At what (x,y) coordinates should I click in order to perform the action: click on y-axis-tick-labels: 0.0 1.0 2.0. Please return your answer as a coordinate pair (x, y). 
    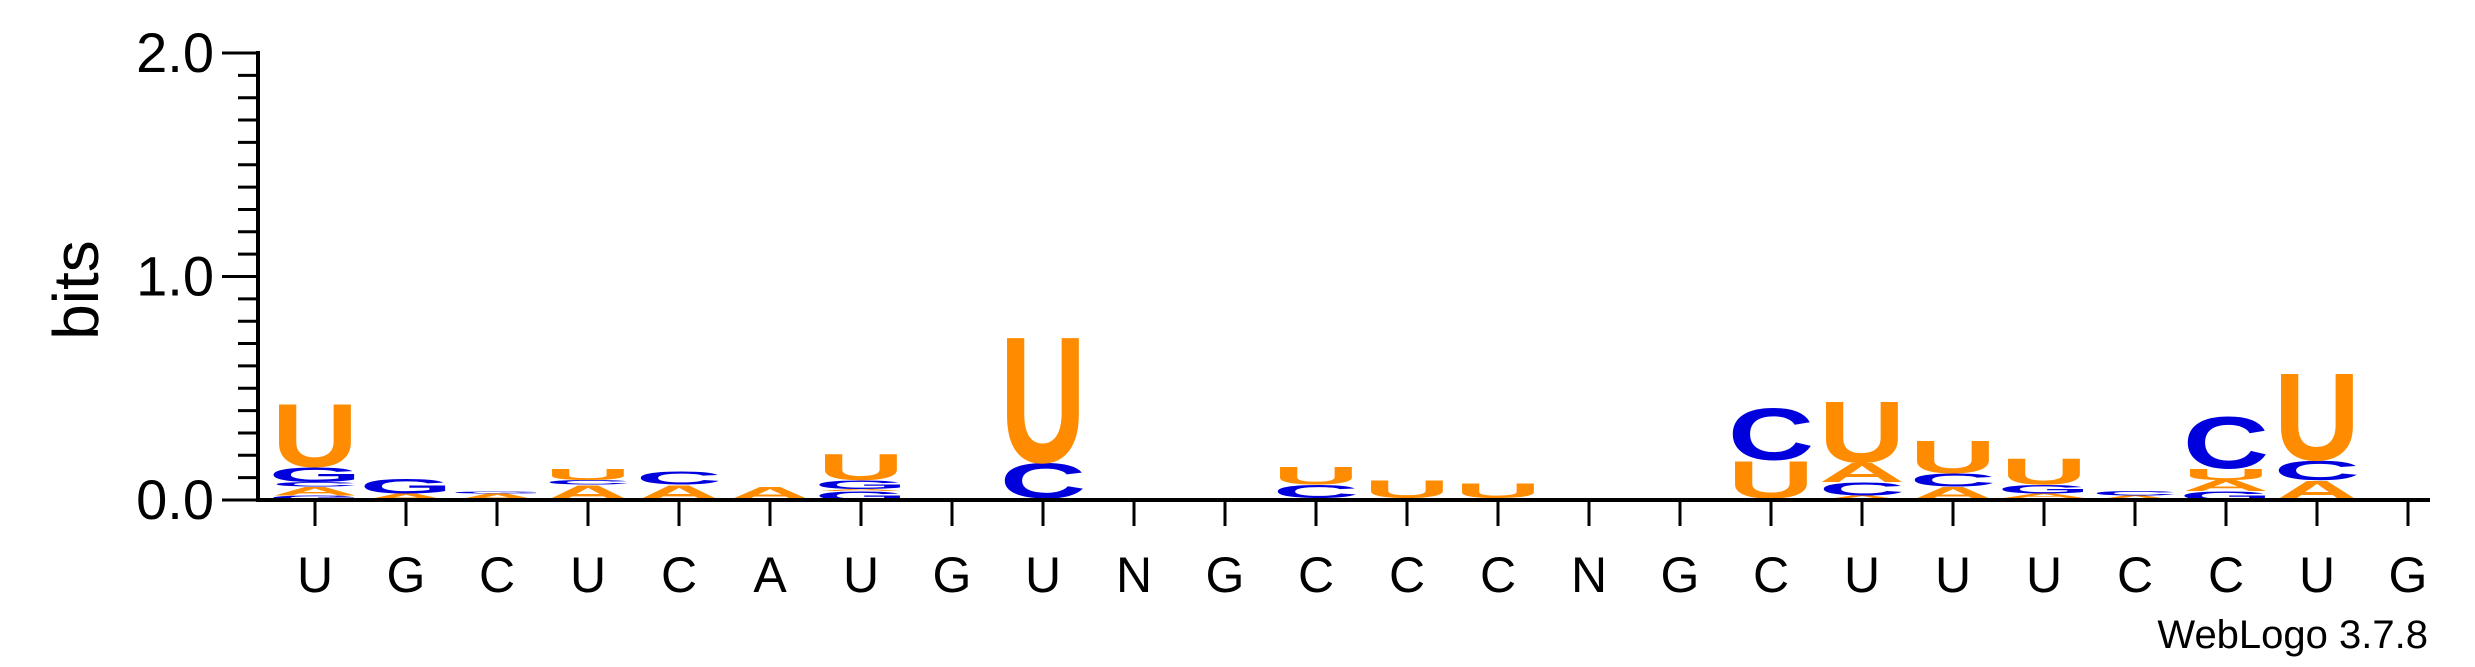
    Looking at the image, I should click on (175, 276).